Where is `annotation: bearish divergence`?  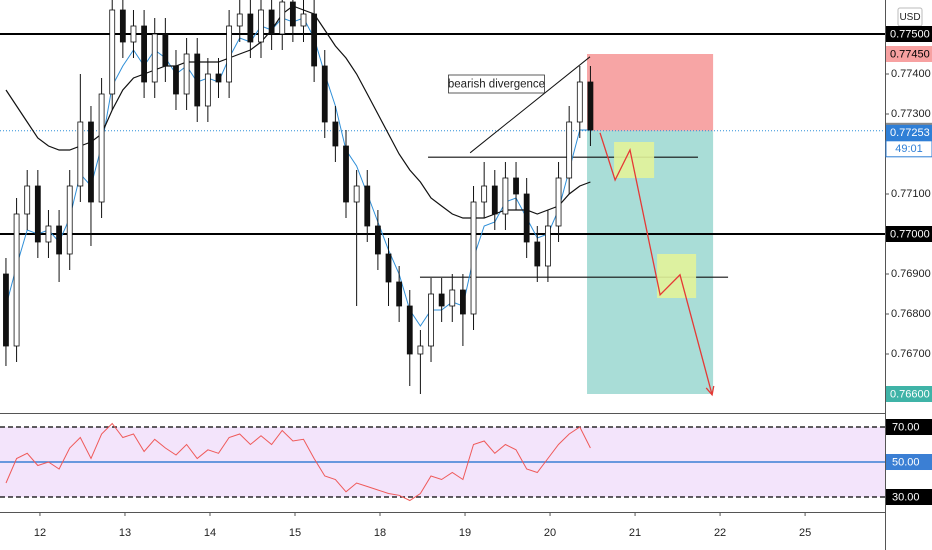
annotation: bearish divergence is located at coordinates (496, 85).